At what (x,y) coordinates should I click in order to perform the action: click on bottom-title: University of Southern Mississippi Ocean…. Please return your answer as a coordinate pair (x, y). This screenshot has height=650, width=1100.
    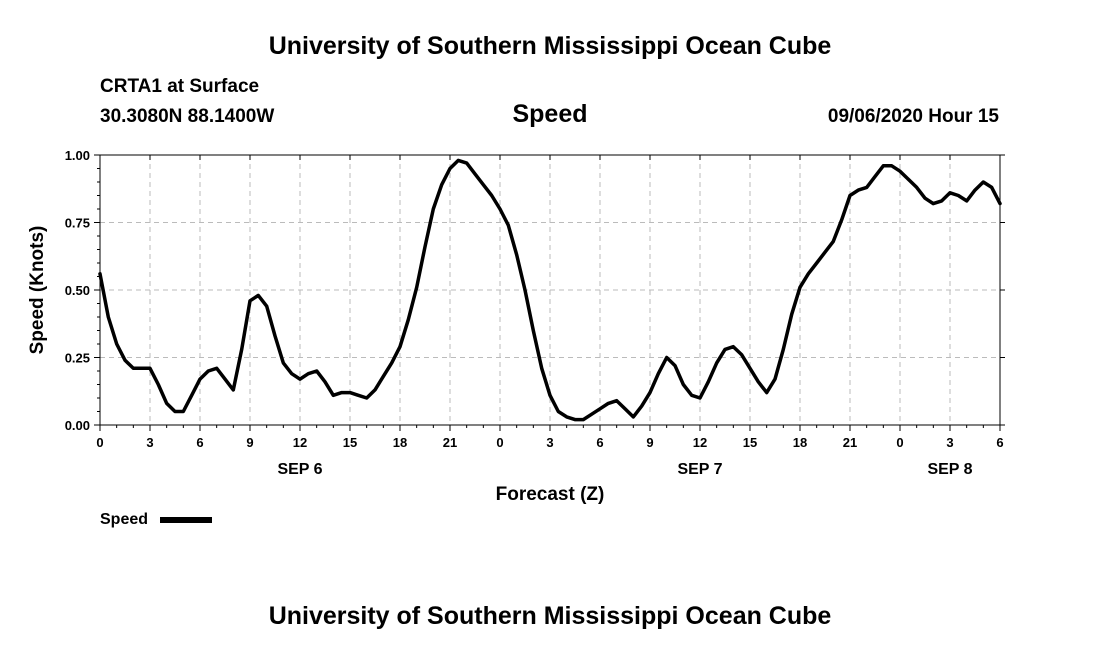
    Looking at the image, I should click on (550, 616).